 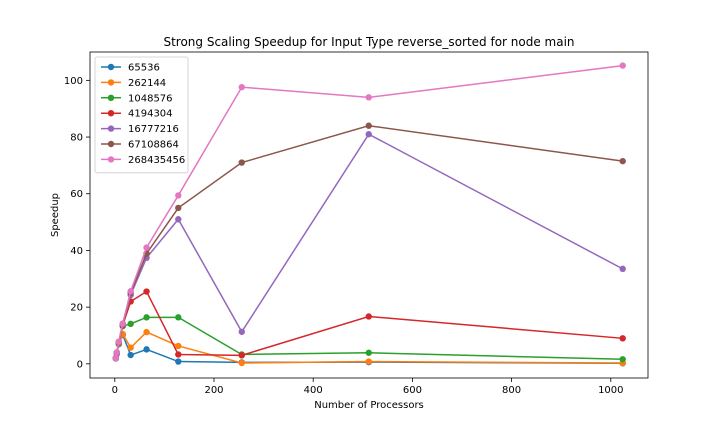 What do you see at coordinates (80, 364) in the screenshot?
I see `y-tick-label: 0` at bounding box center [80, 364].